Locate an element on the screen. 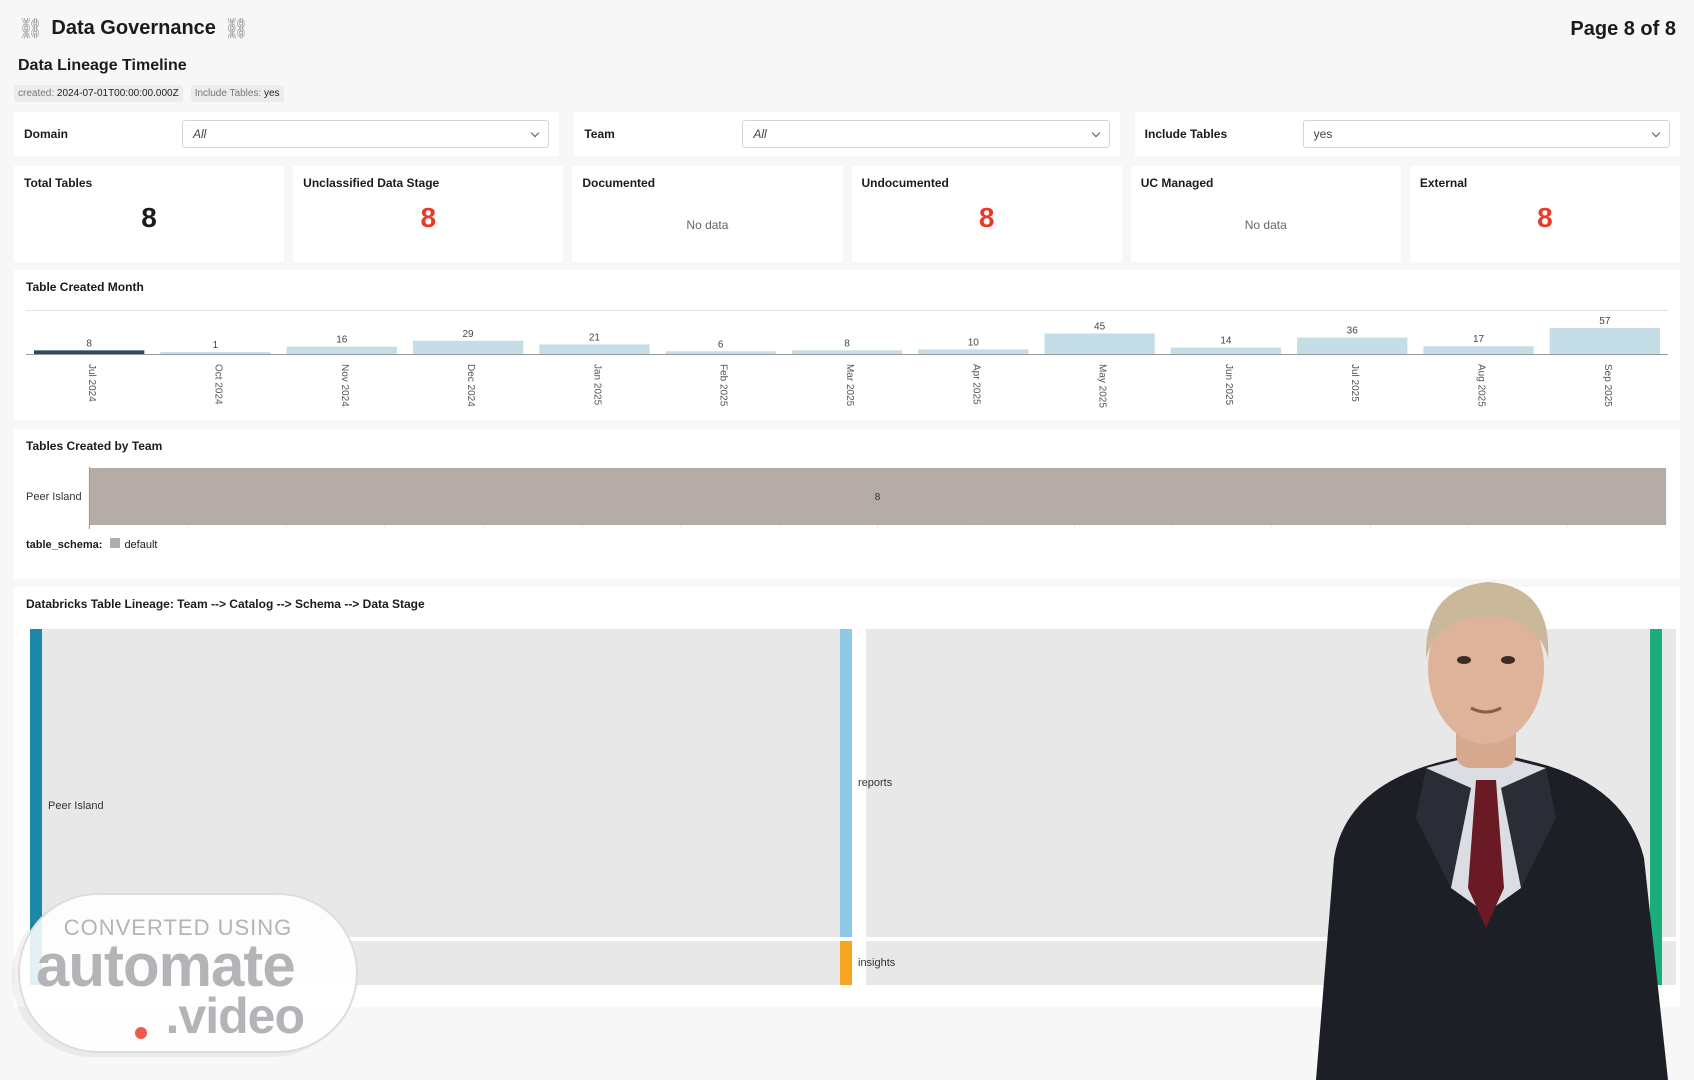 The image size is (1694, 1080). lineage-link-reports is located at coordinates (447, 783).